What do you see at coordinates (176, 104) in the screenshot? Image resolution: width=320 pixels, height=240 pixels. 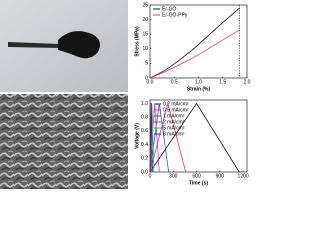 I see `legend-label: 0.2 mA/cm²` at bounding box center [176, 104].